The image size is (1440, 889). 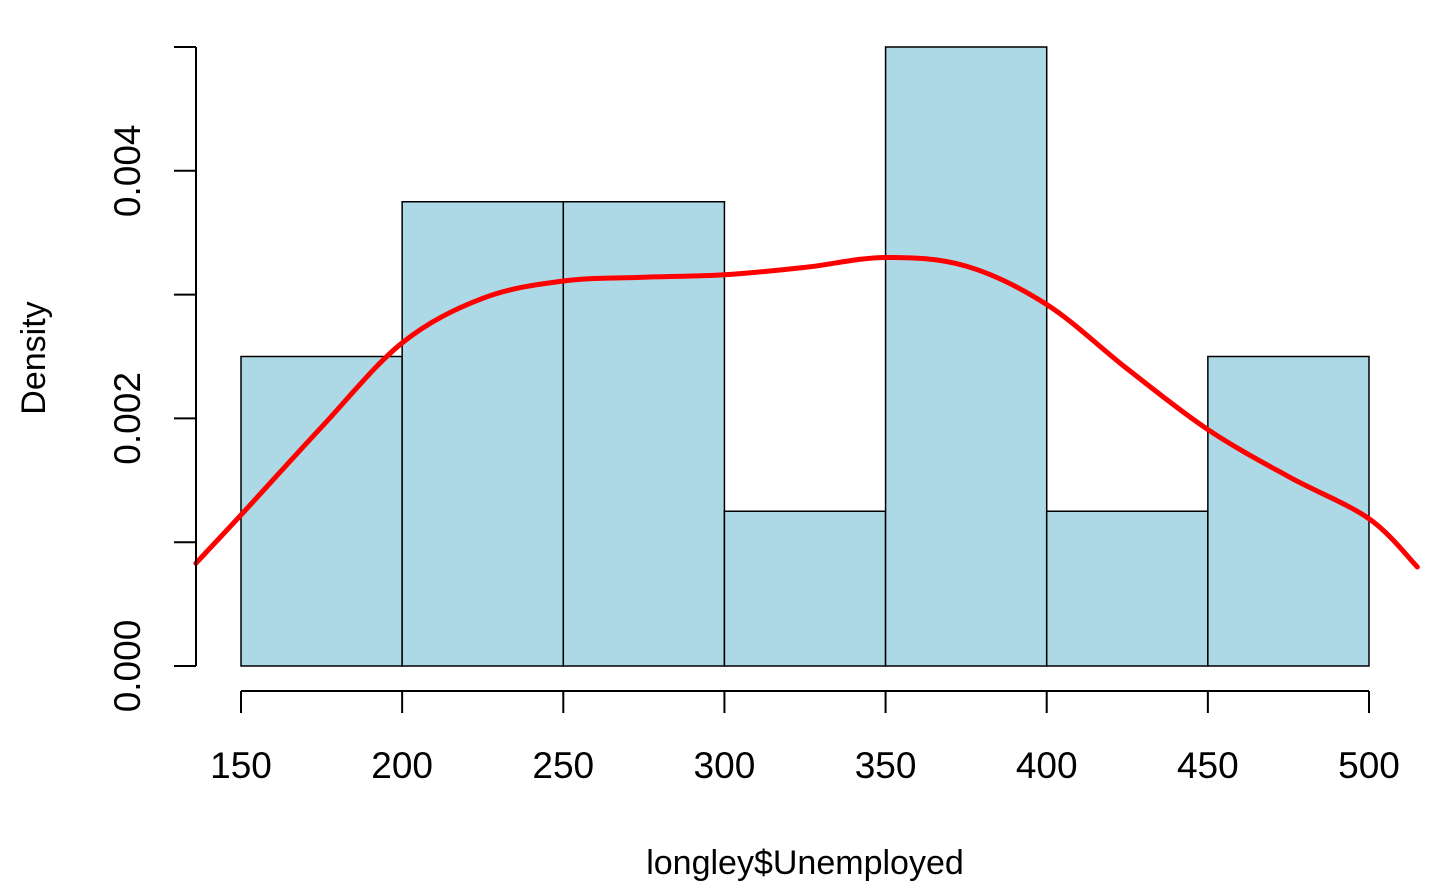 I want to click on x-axis: 150 200 250 300 350 400 450 500, so click(x=805, y=738).